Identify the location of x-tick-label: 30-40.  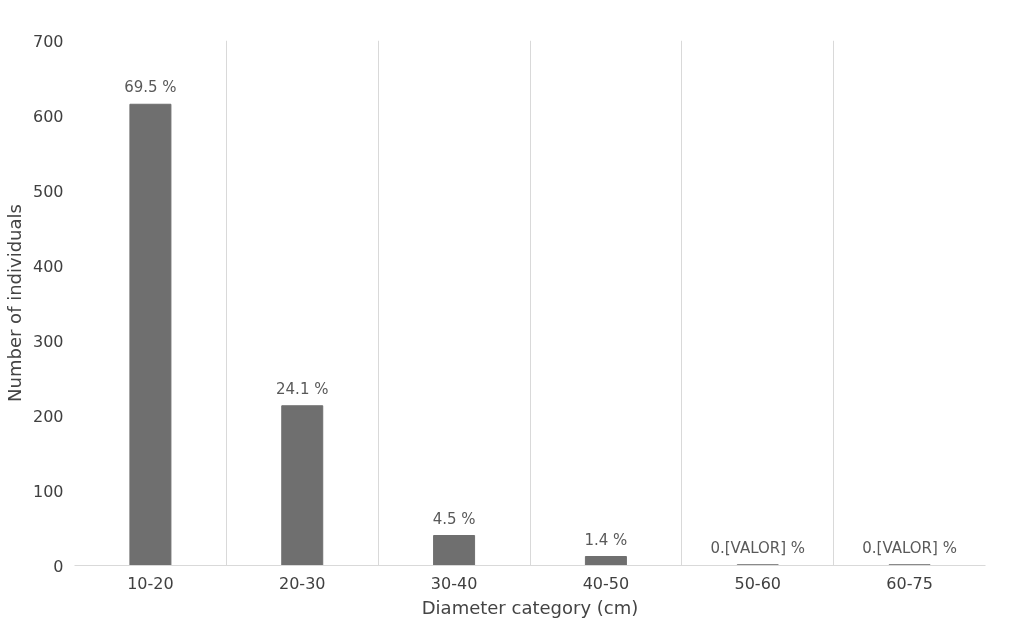
(454, 583).